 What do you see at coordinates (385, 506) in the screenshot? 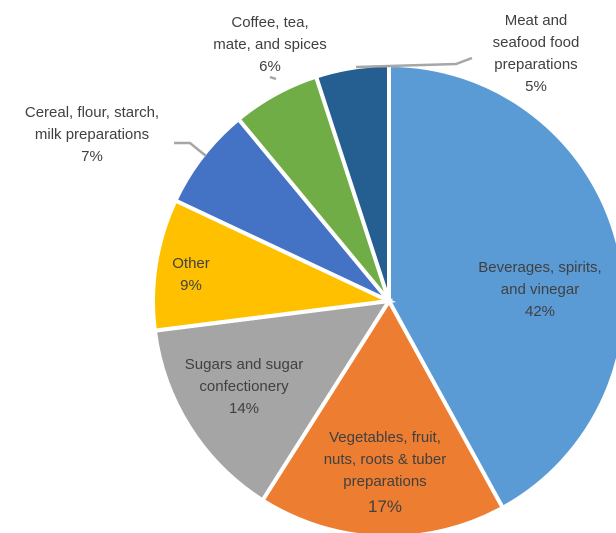
I see `slice-percent: 17%` at bounding box center [385, 506].